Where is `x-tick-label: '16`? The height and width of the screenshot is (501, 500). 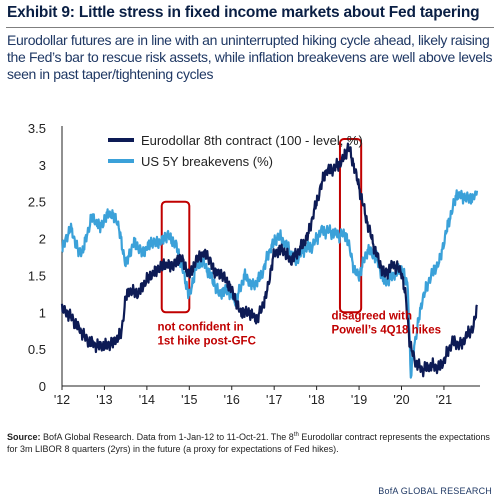 x-tick-label: '16 is located at coordinates (232, 400).